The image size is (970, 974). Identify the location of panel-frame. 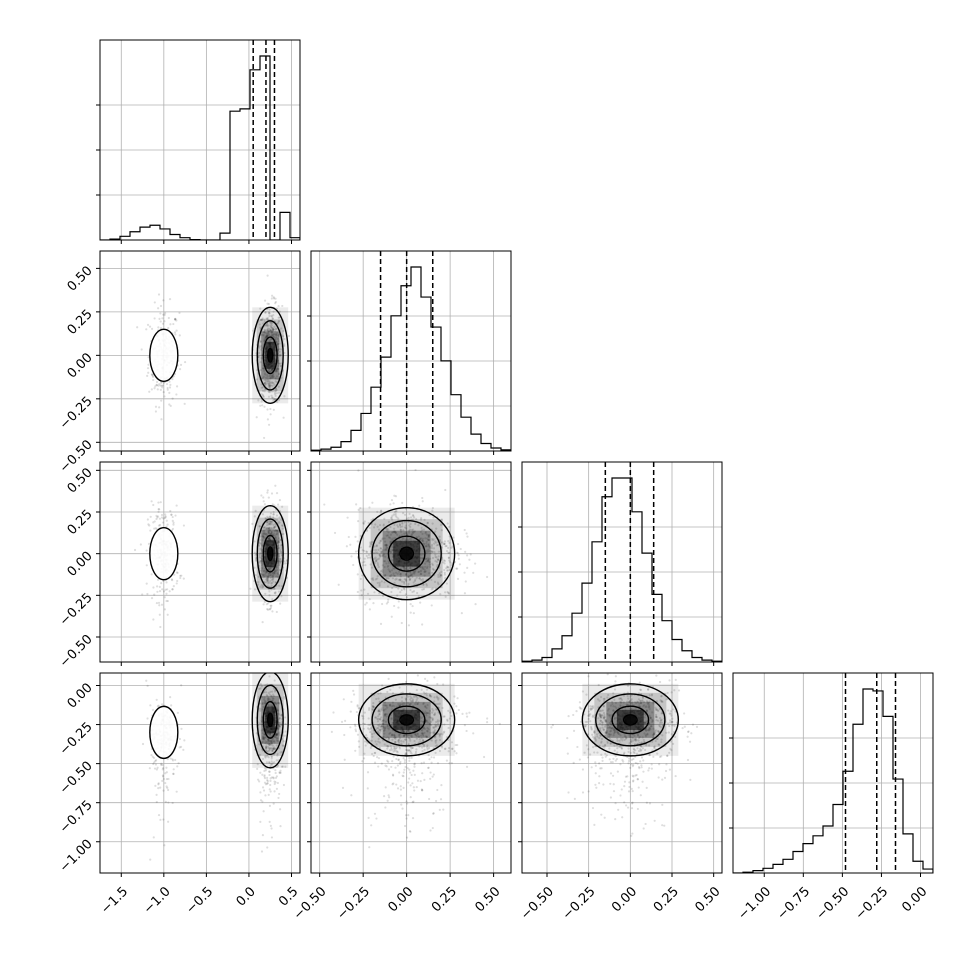
(622, 562).